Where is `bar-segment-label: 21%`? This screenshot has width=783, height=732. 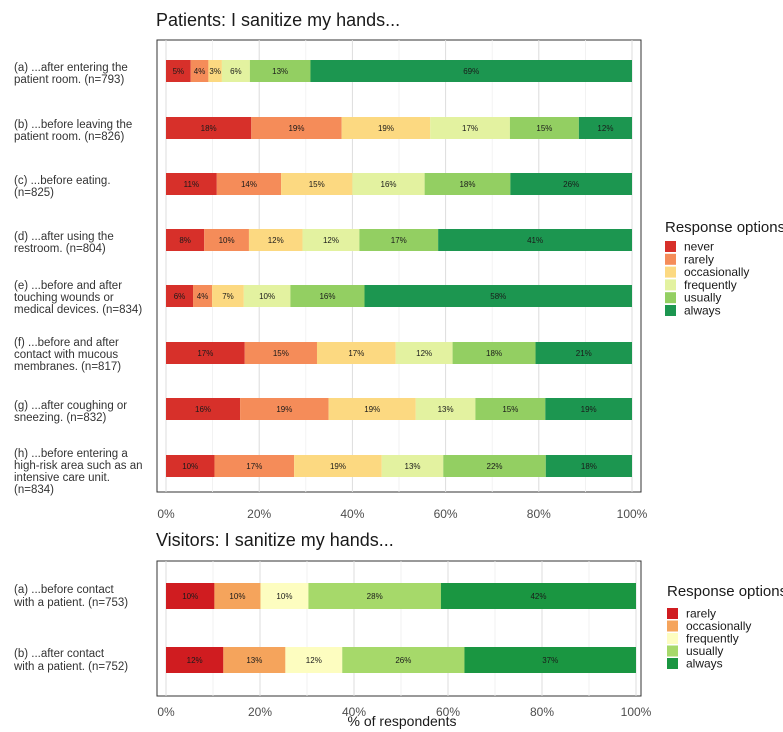 bar-segment-label: 21% is located at coordinates (584, 353).